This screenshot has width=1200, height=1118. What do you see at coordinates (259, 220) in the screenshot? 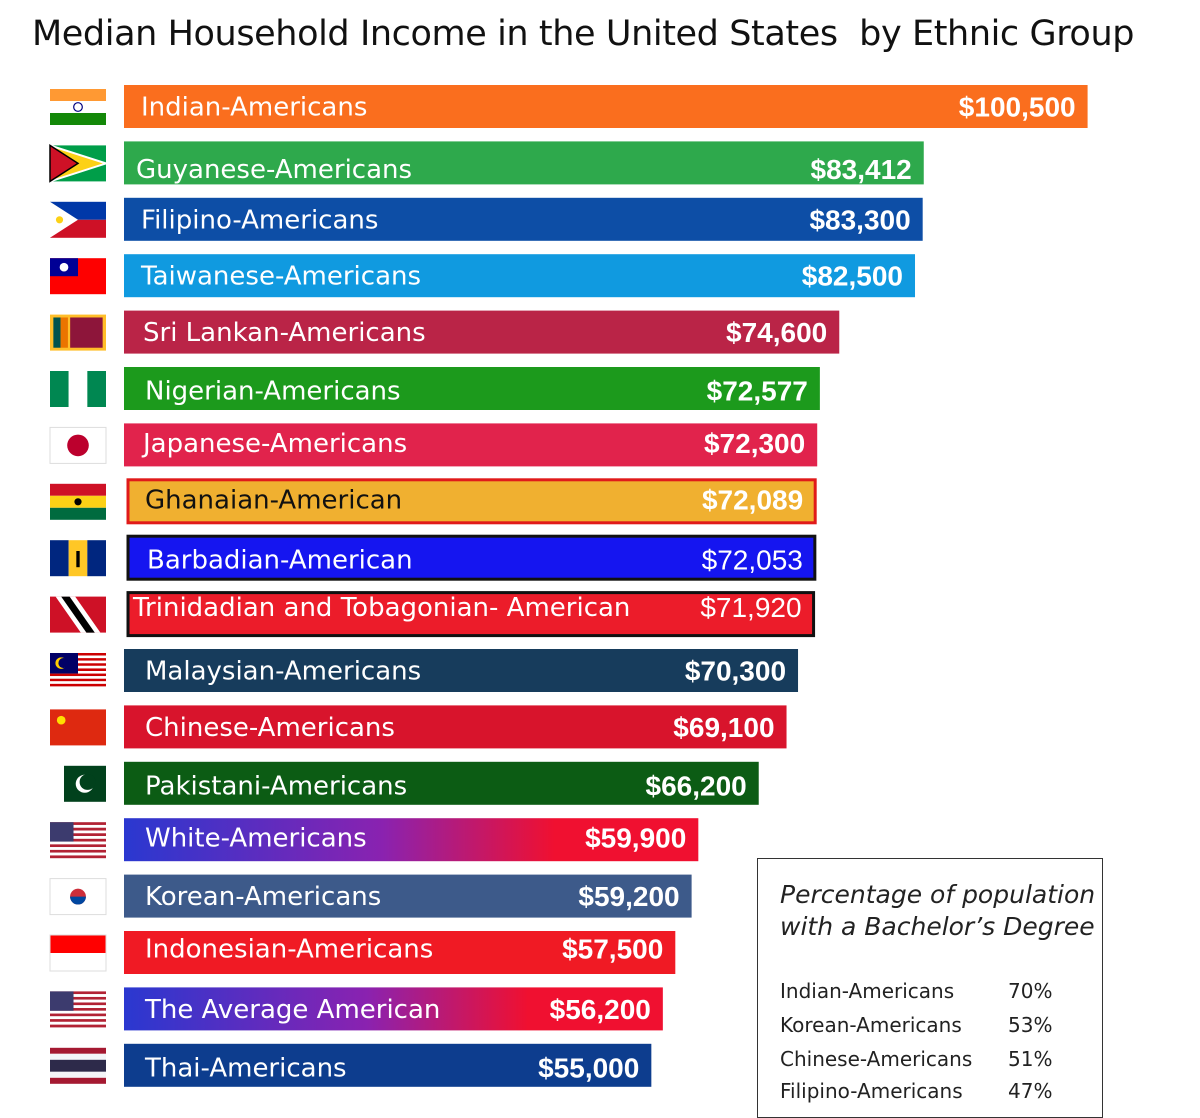
I see `bar-label: Filipino-Americans` at bounding box center [259, 220].